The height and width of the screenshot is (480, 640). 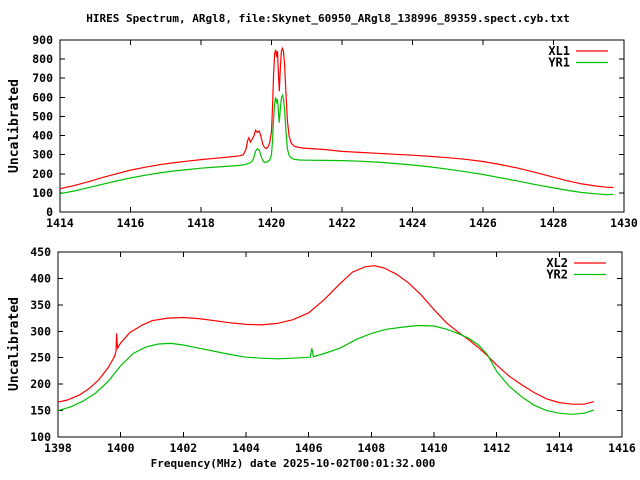 I want to click on x-tick-label: 1412, so click(x=497, y=448).